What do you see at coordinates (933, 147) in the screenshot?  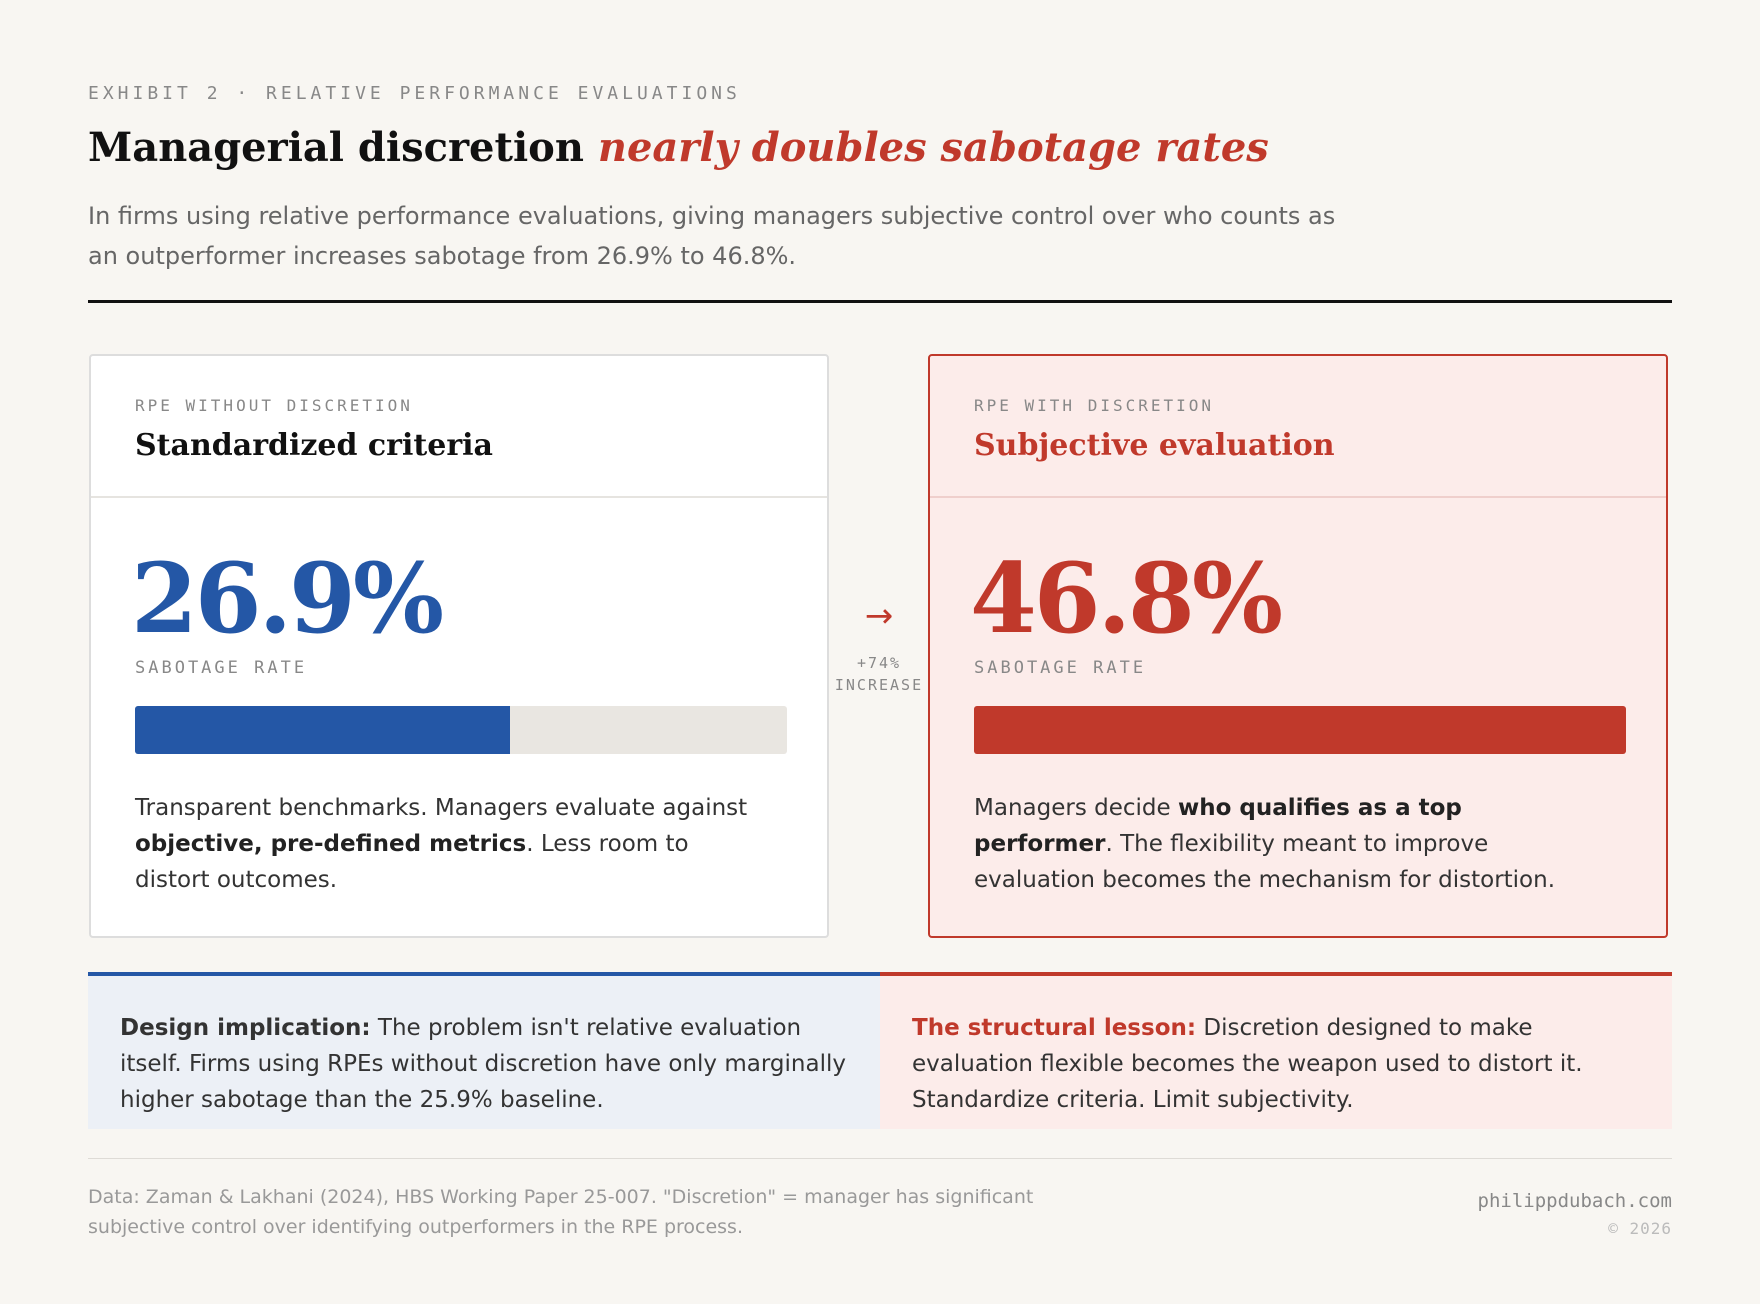 I see `title-emphasis: nearly doubles sabotage rates` at bounding box center [933, 147].